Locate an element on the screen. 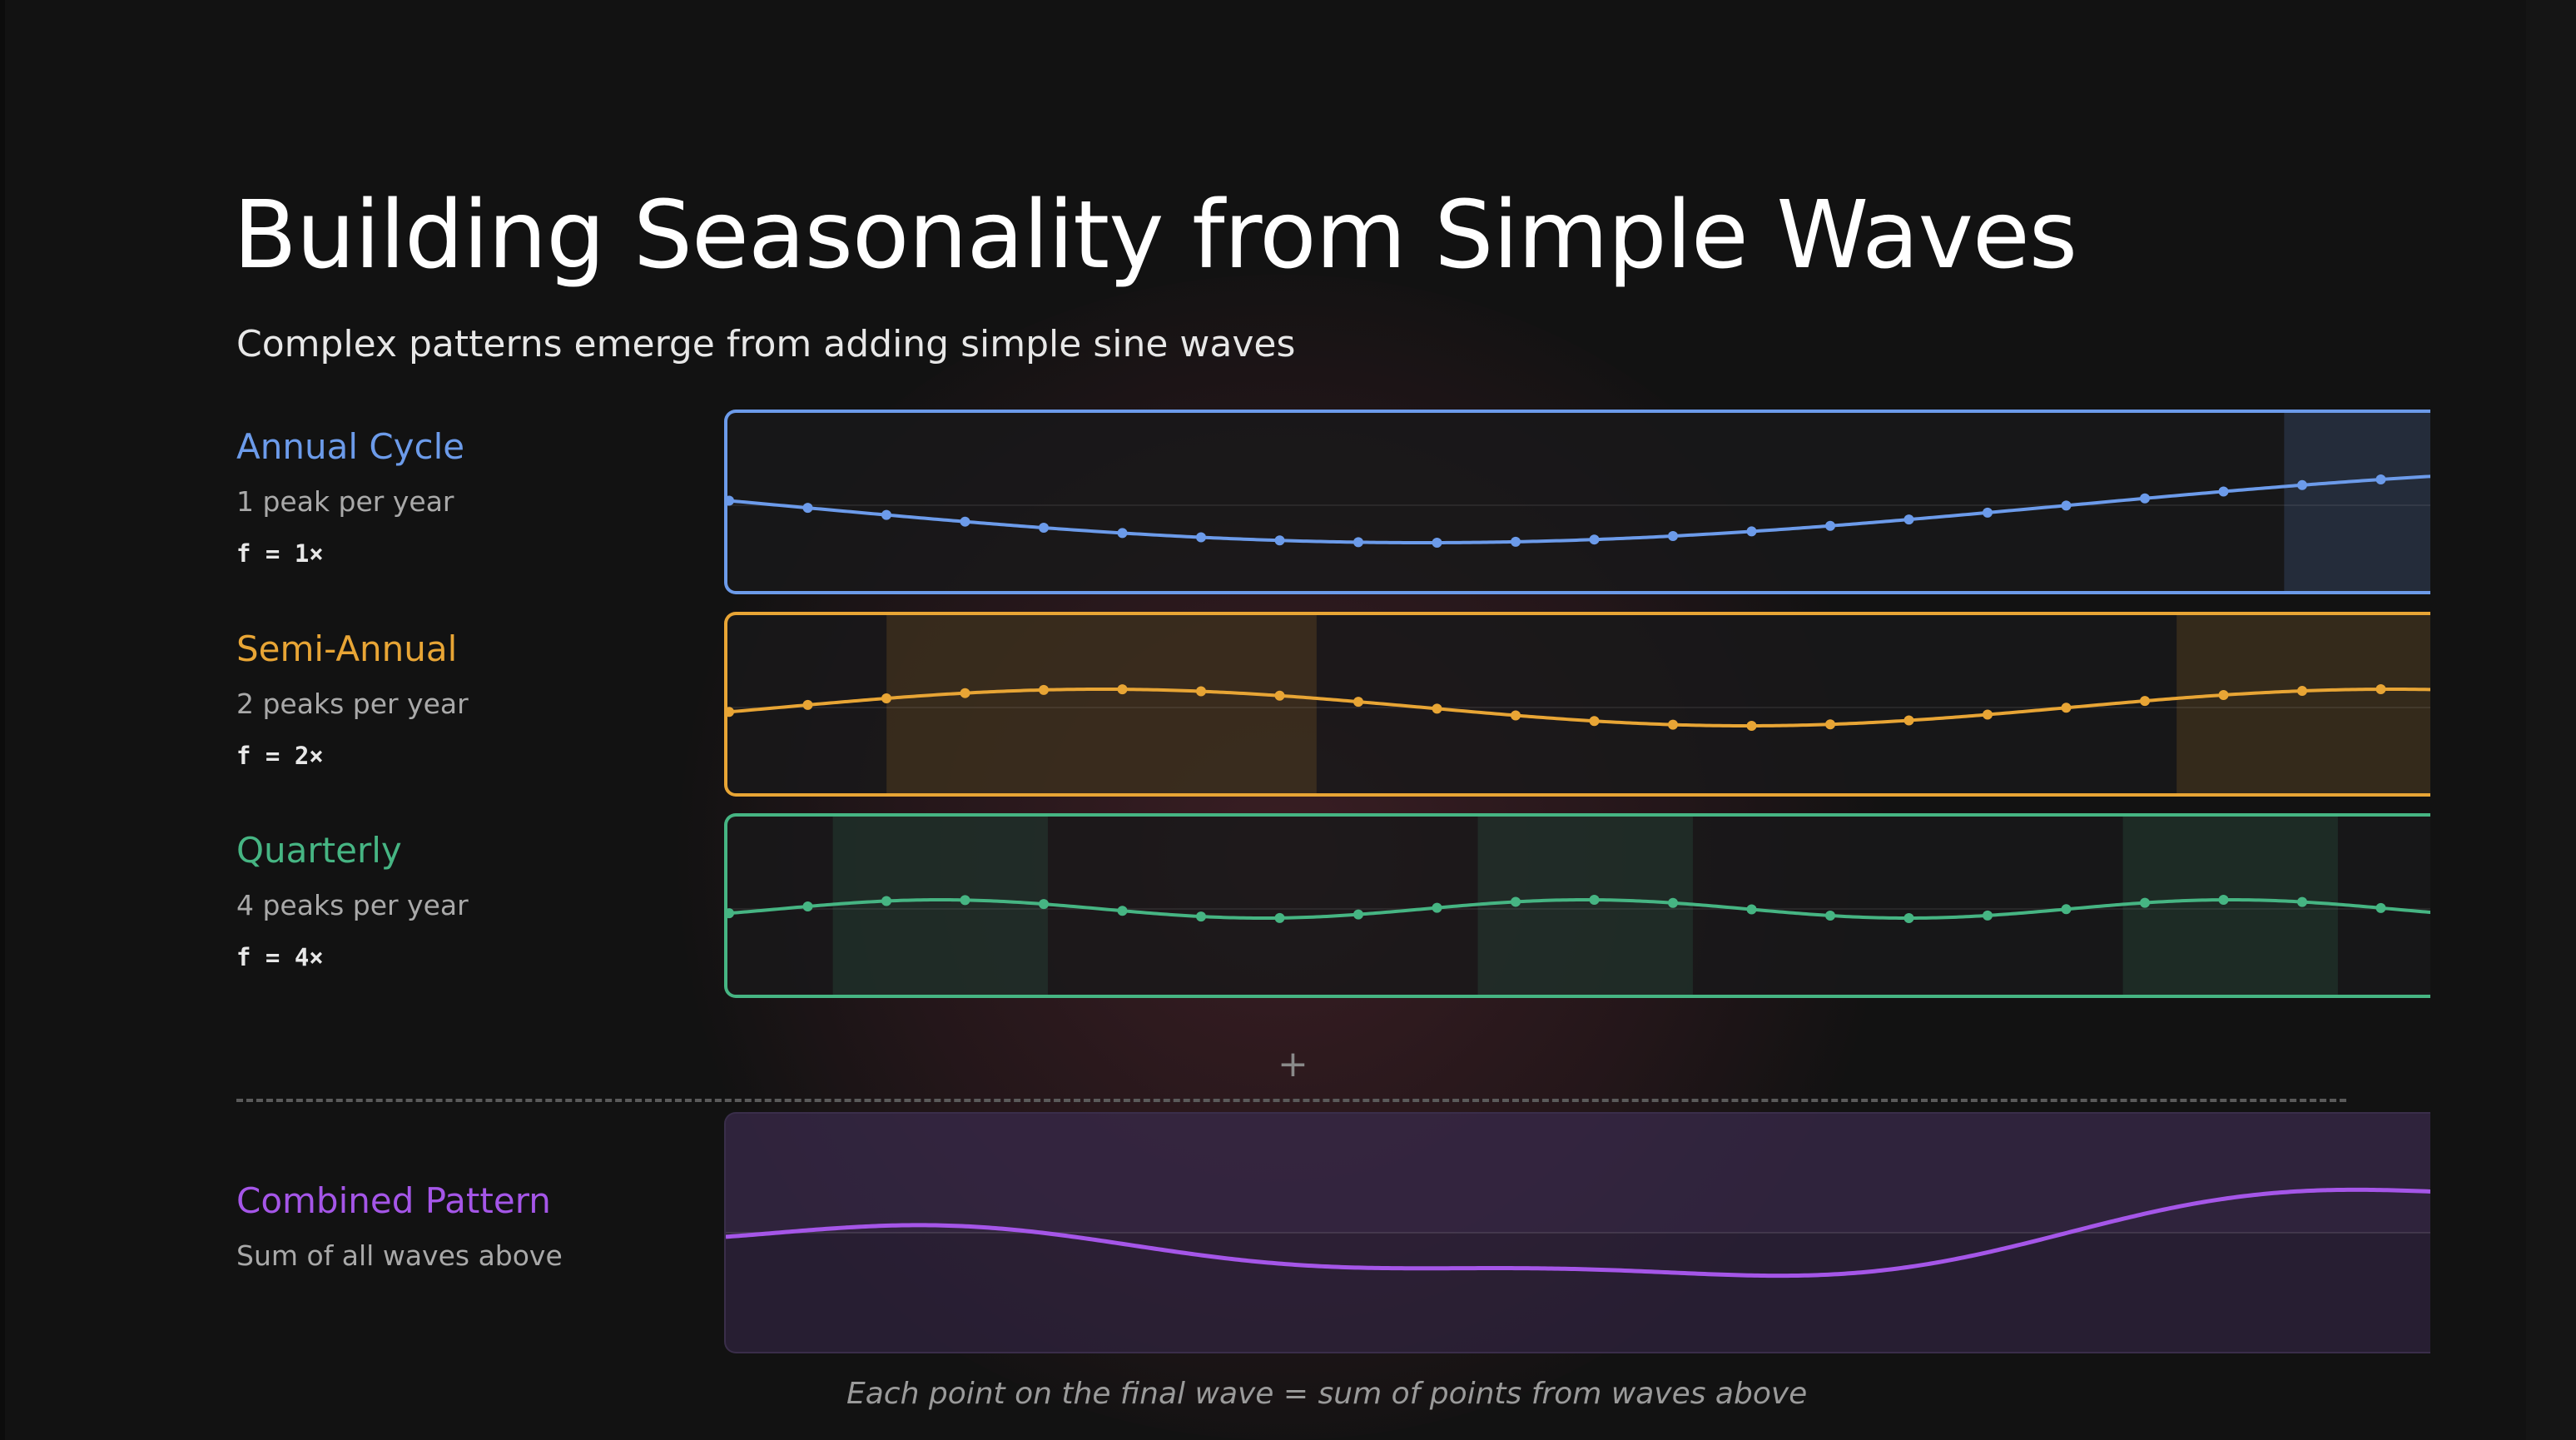  annual-label-block: Annual Cycle 1 peak per year f = 1× is located at coordinates (350, 497).